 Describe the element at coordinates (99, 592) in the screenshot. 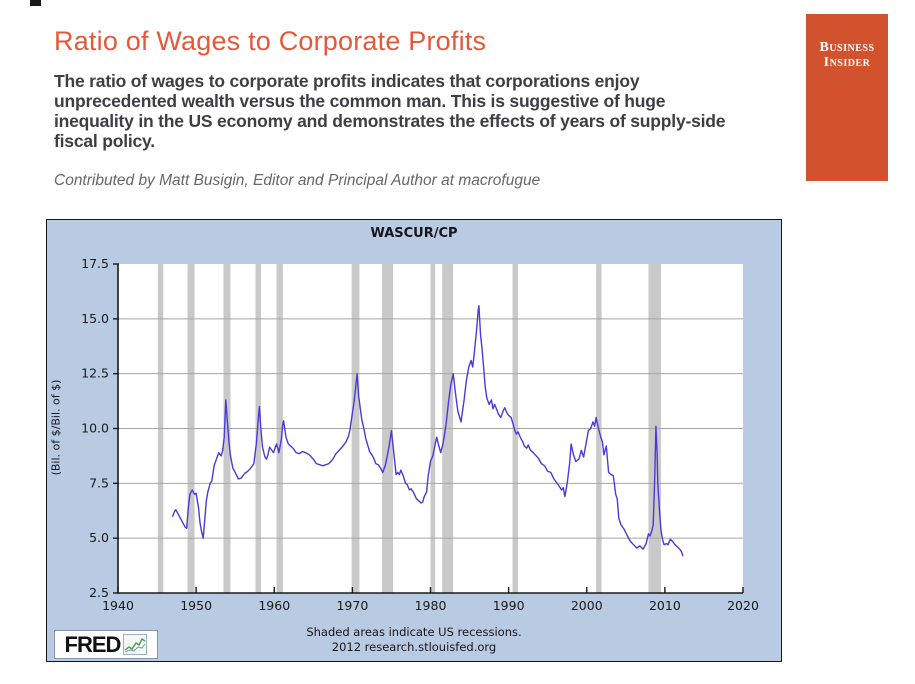

I see `y-tick-label: 2.5` at that location.